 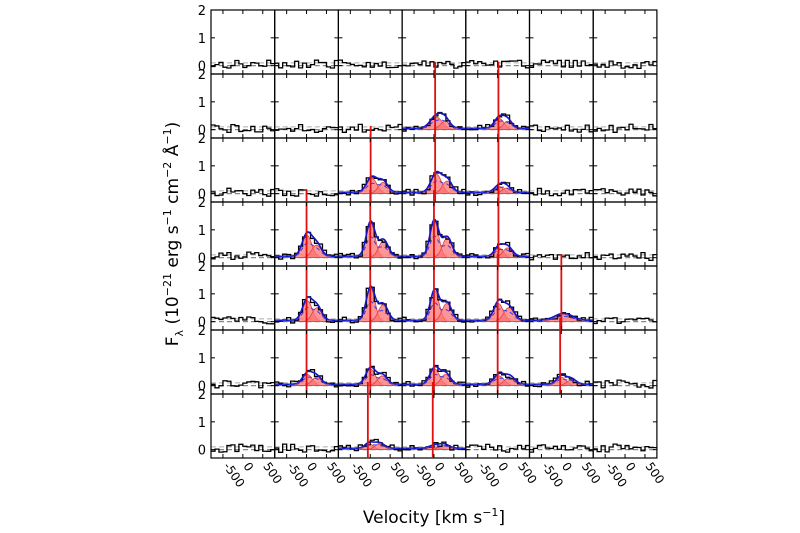 I want to click on panel-r6-c4, so click(x=498, y=426).